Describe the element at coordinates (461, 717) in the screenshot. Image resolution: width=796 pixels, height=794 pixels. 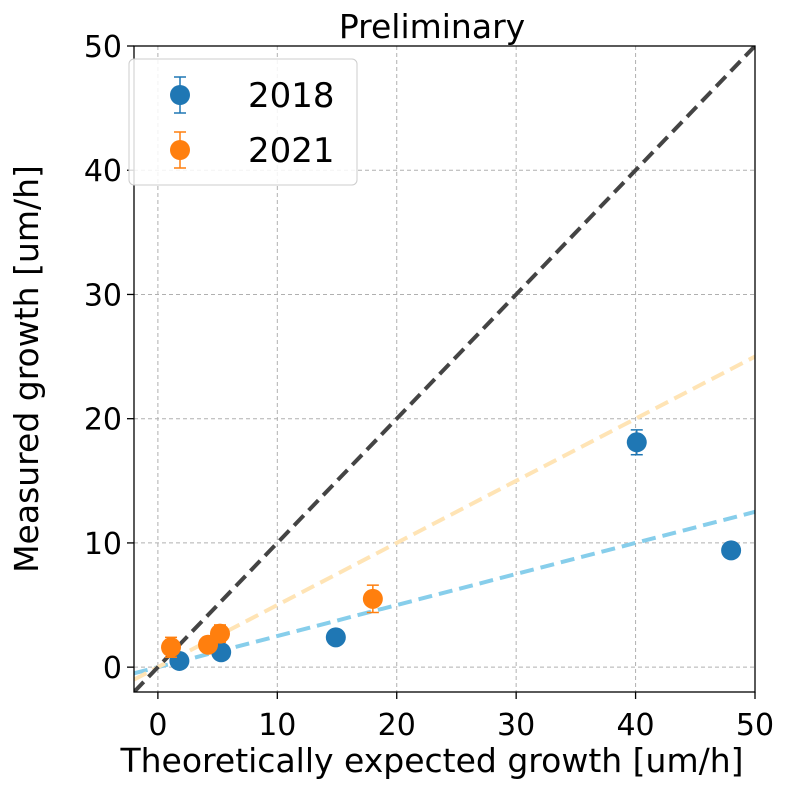
I see `x-axis-ticks: 0 10 20 30 40 50` at that location.